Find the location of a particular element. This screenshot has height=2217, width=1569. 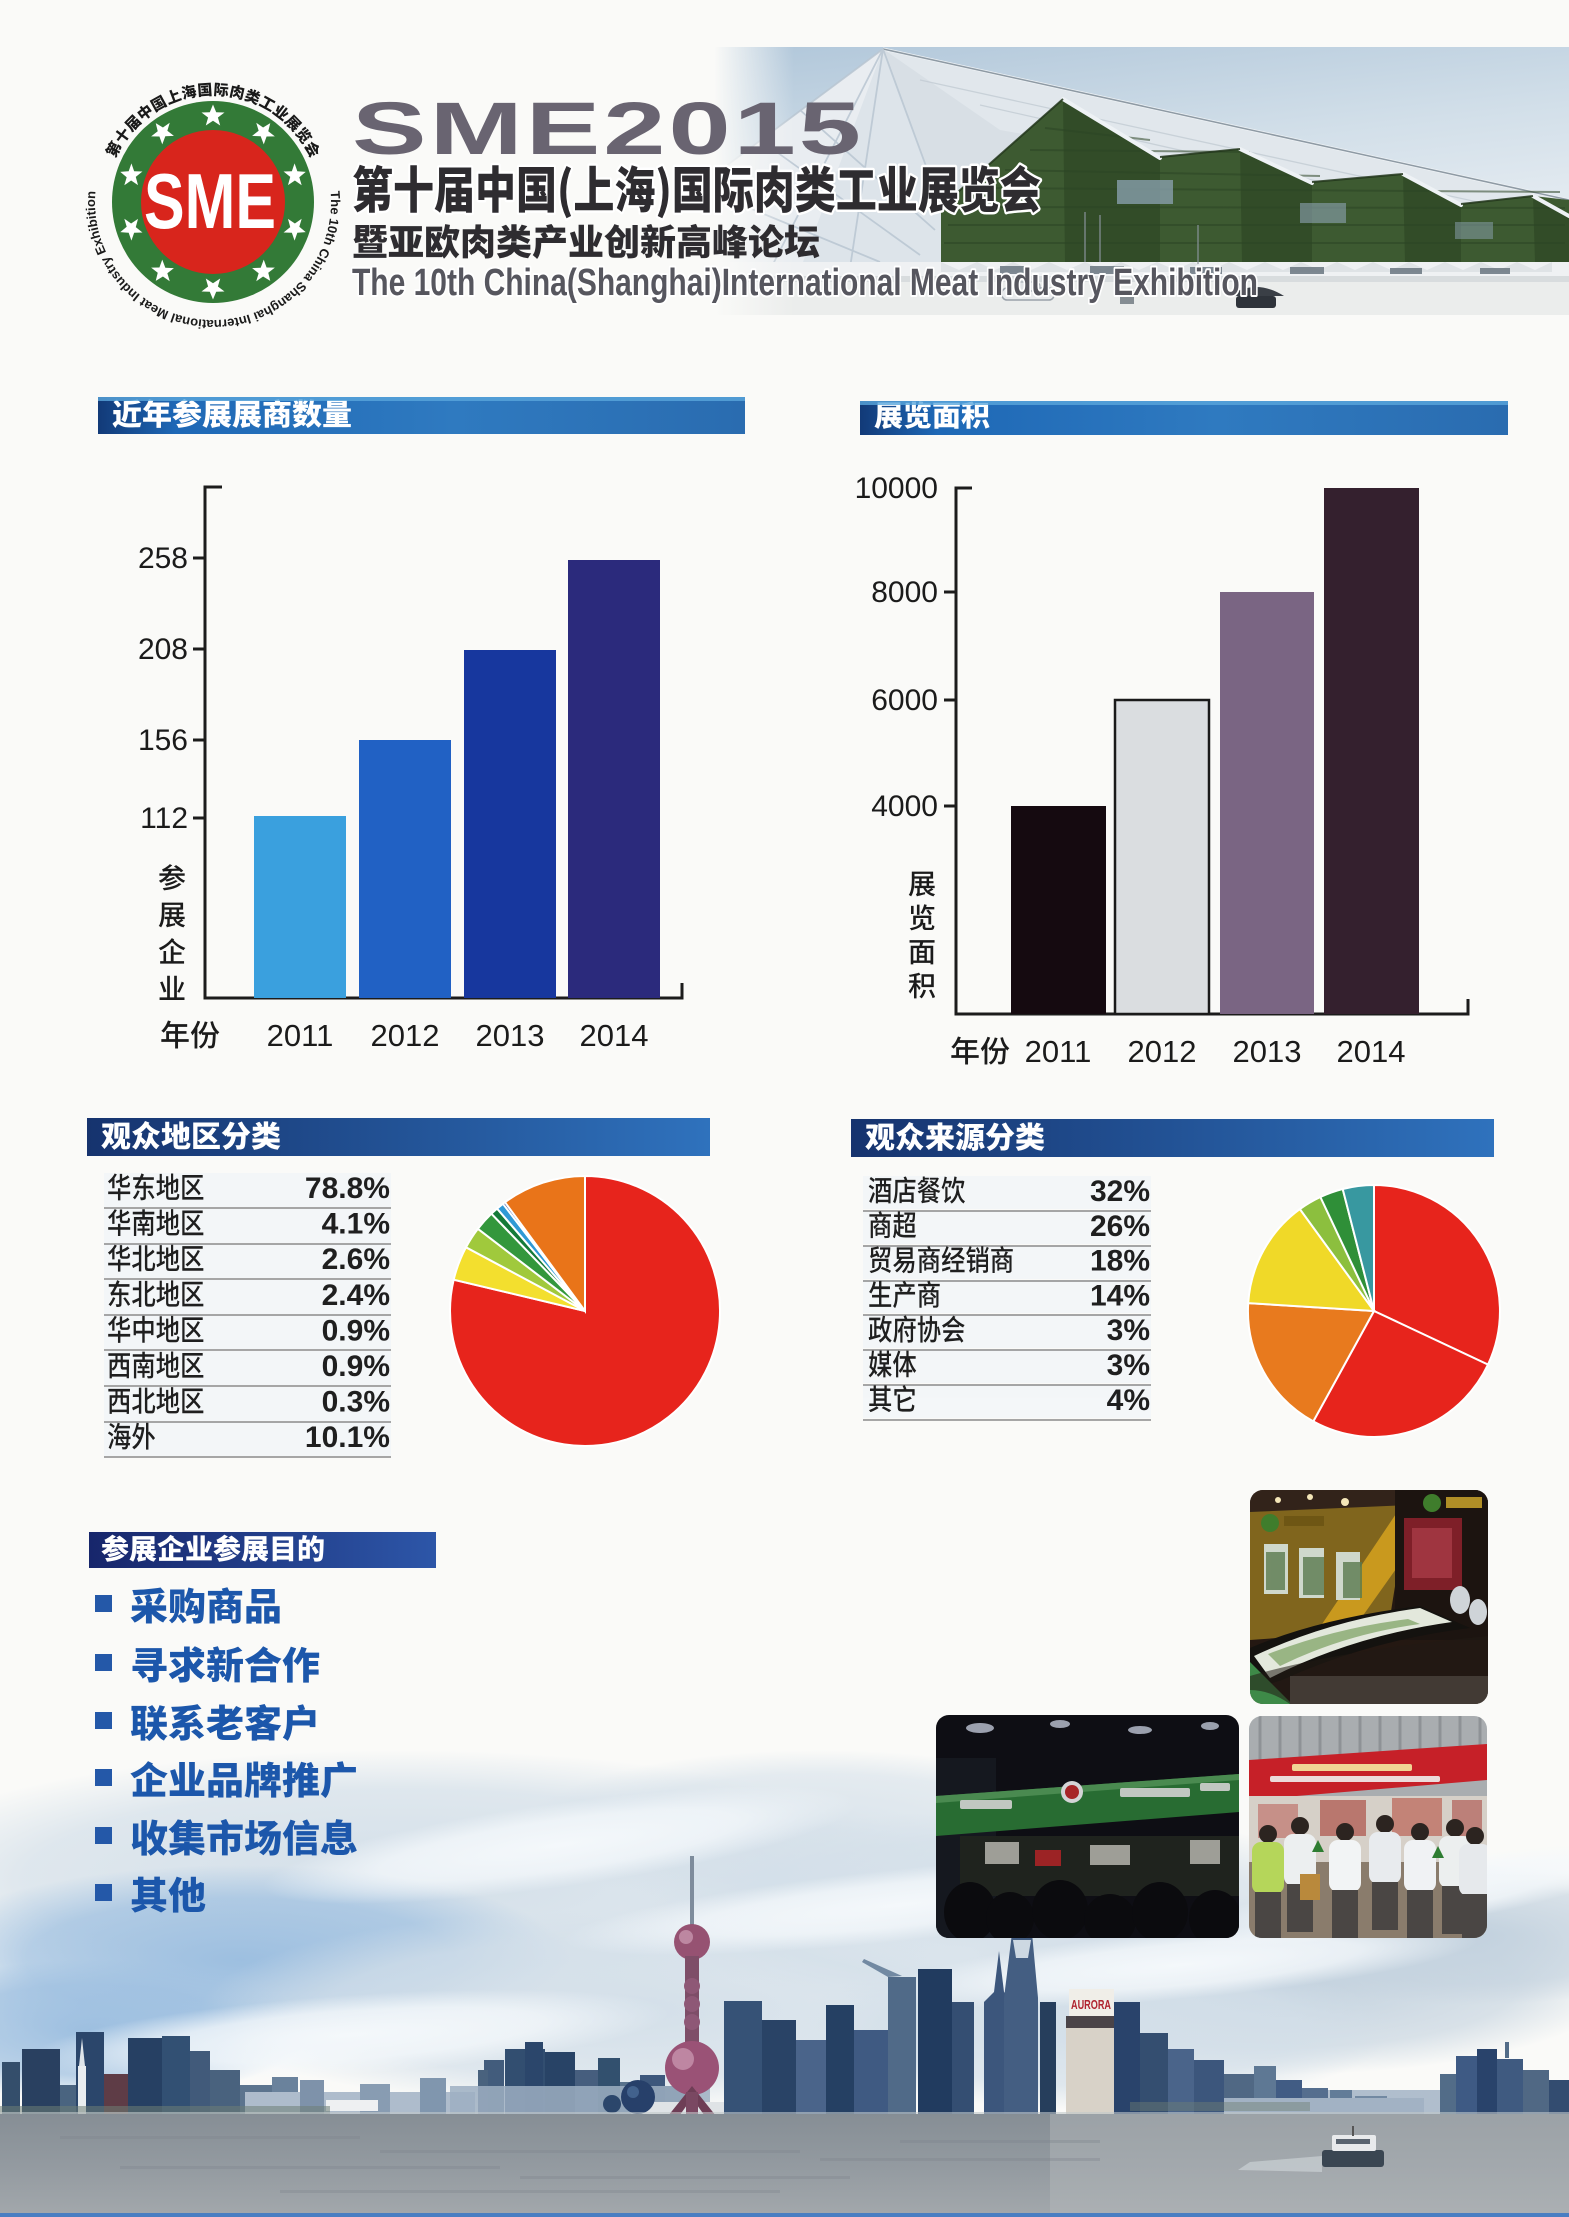

svg-text: 2.6% is located at coordinates (356, 1259).